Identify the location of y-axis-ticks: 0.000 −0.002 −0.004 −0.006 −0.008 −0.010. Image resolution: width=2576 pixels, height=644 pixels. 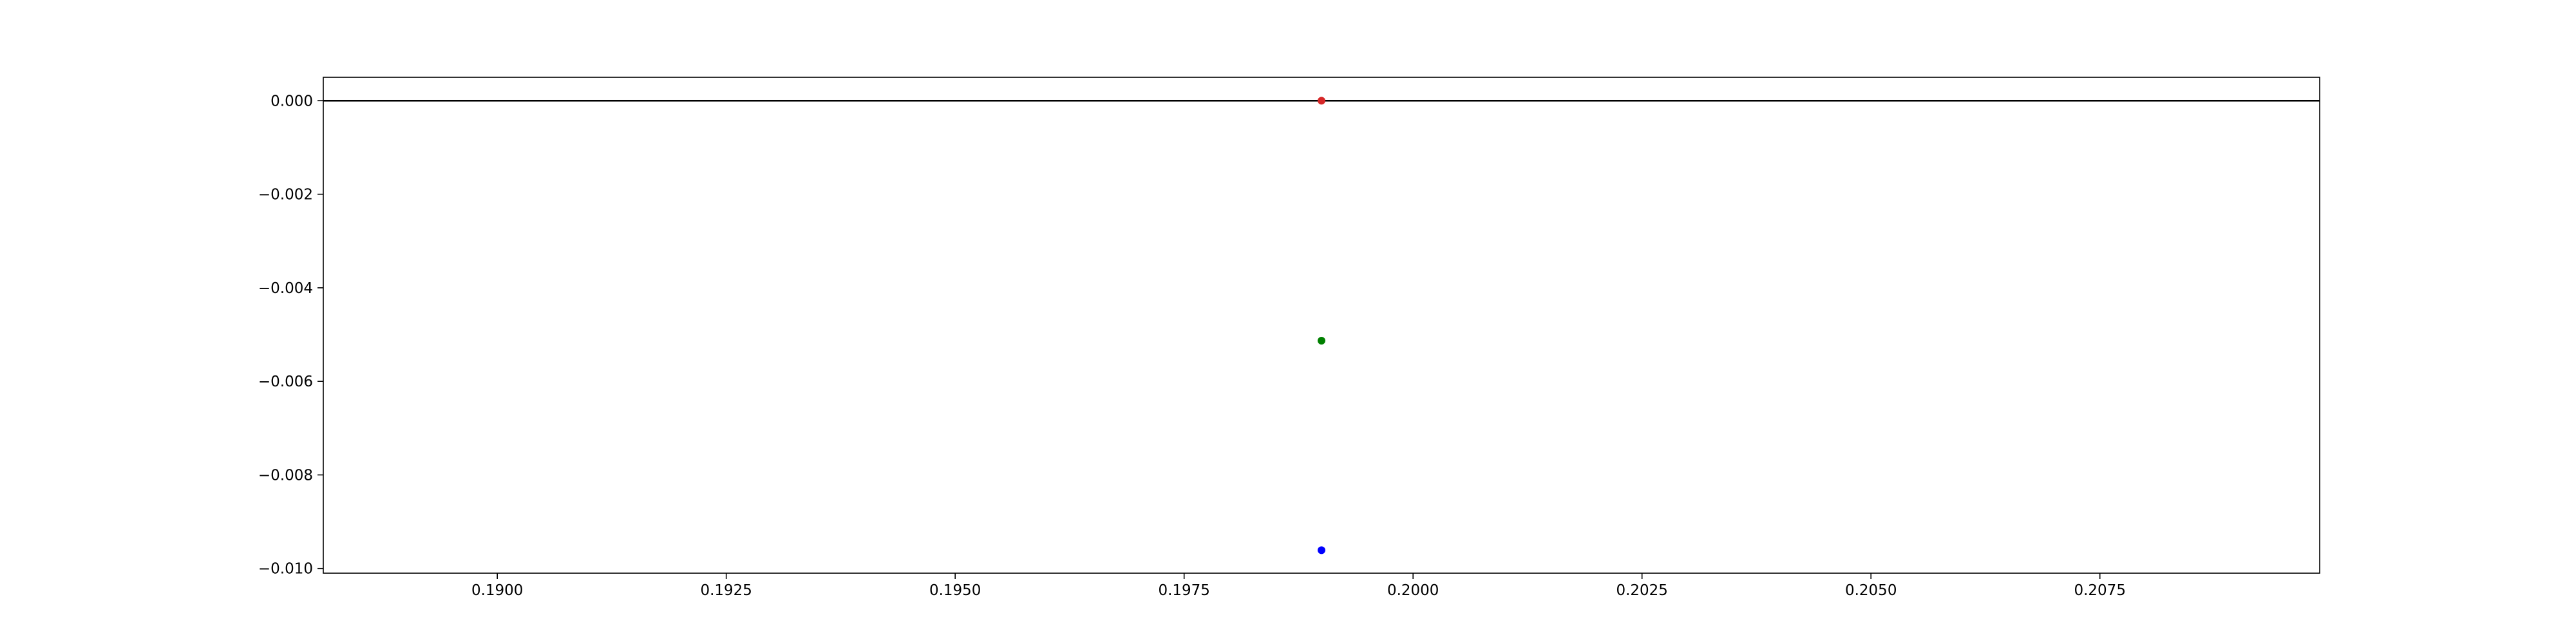
(290, 335).